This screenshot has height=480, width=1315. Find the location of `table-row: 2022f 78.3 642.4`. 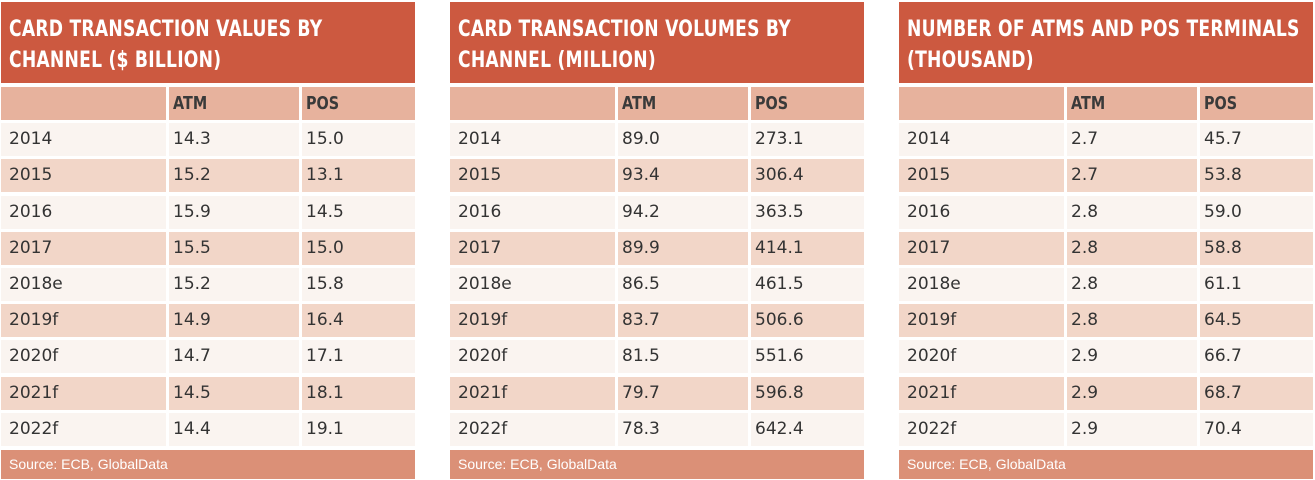

table-row: 2022f 78.3 642.4 is located at coordinates (657, 429).